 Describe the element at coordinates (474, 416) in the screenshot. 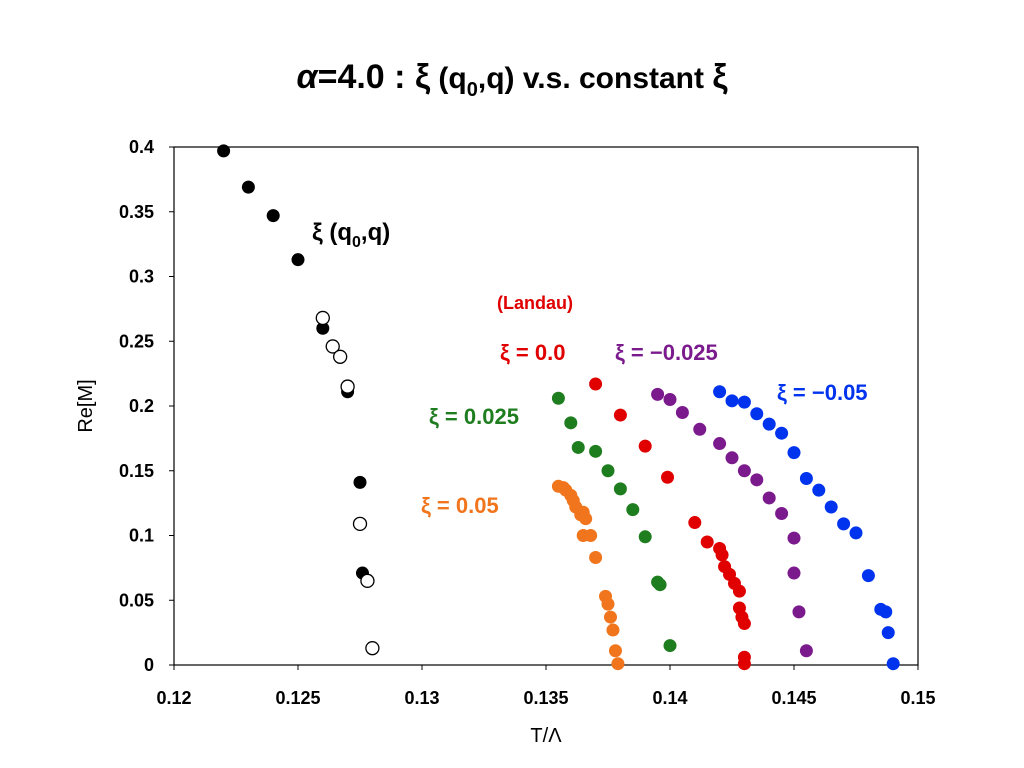

I see `annotation-xi-0025: ξ = 0.025` at that location.